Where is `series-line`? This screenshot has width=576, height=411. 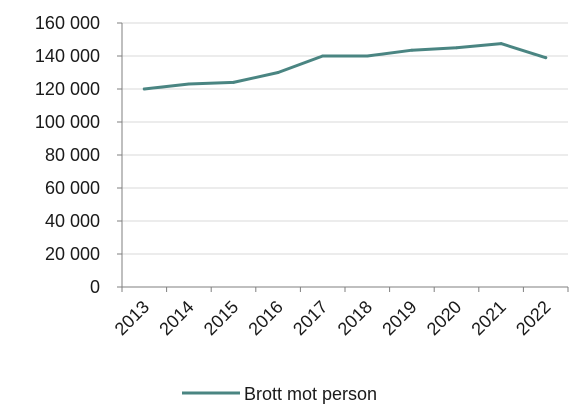
series-line is located at coordinates (345, 66).